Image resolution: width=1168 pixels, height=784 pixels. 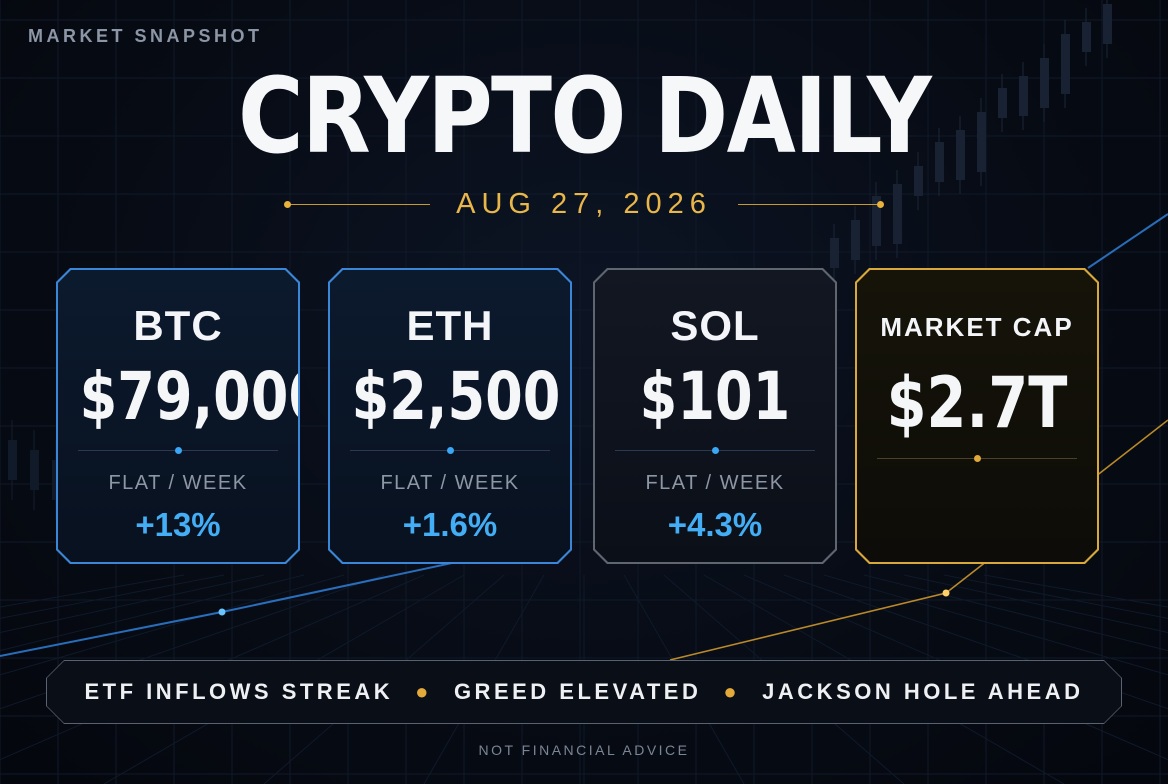 I want to click on card-symbol: BTC, so click(x=178, y=325).